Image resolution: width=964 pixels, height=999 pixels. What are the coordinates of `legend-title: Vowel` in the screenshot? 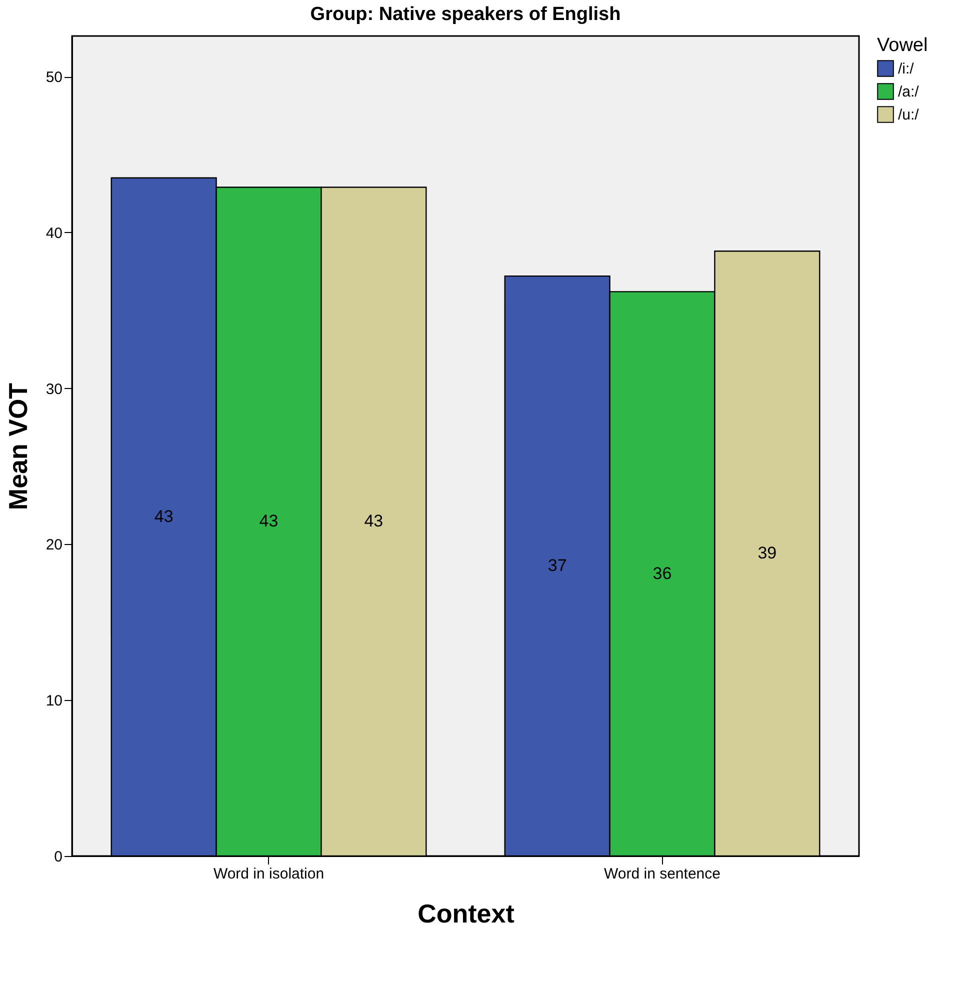 It's located at (902, 45).